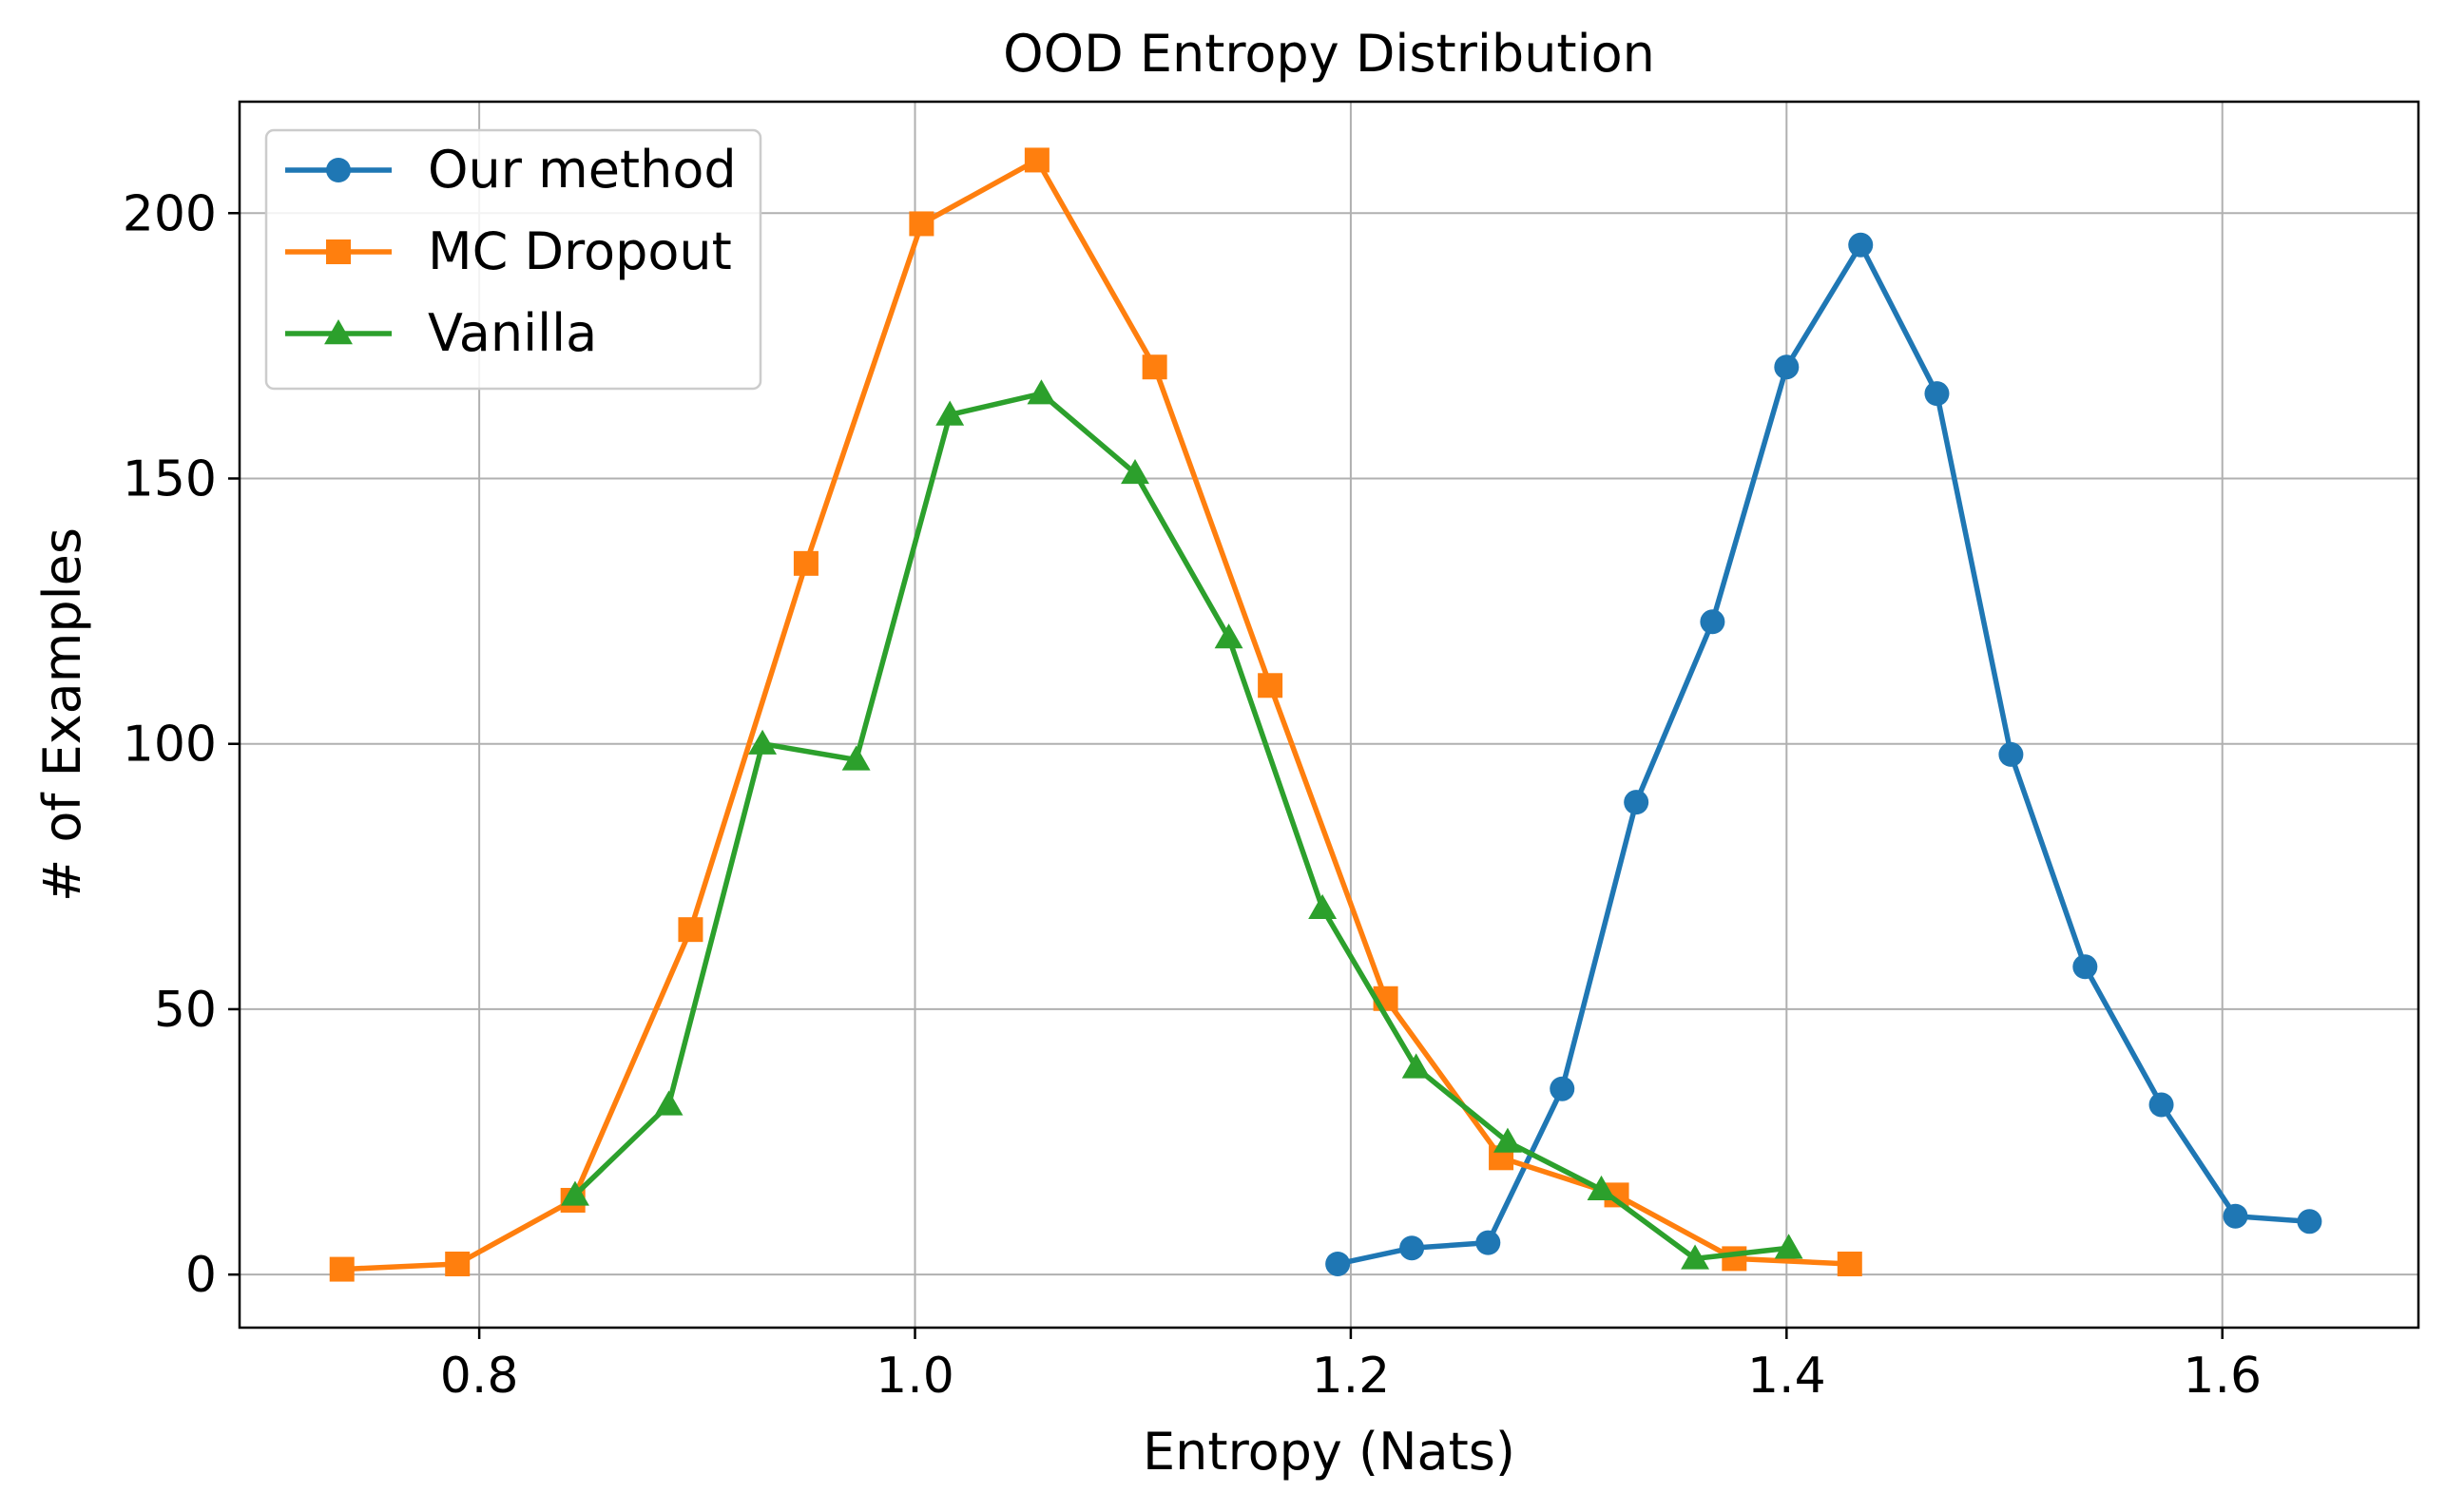  Describe the element at coordinates (185, 1010) in the screenshot. I see `y-tick-label: 50` at that location.